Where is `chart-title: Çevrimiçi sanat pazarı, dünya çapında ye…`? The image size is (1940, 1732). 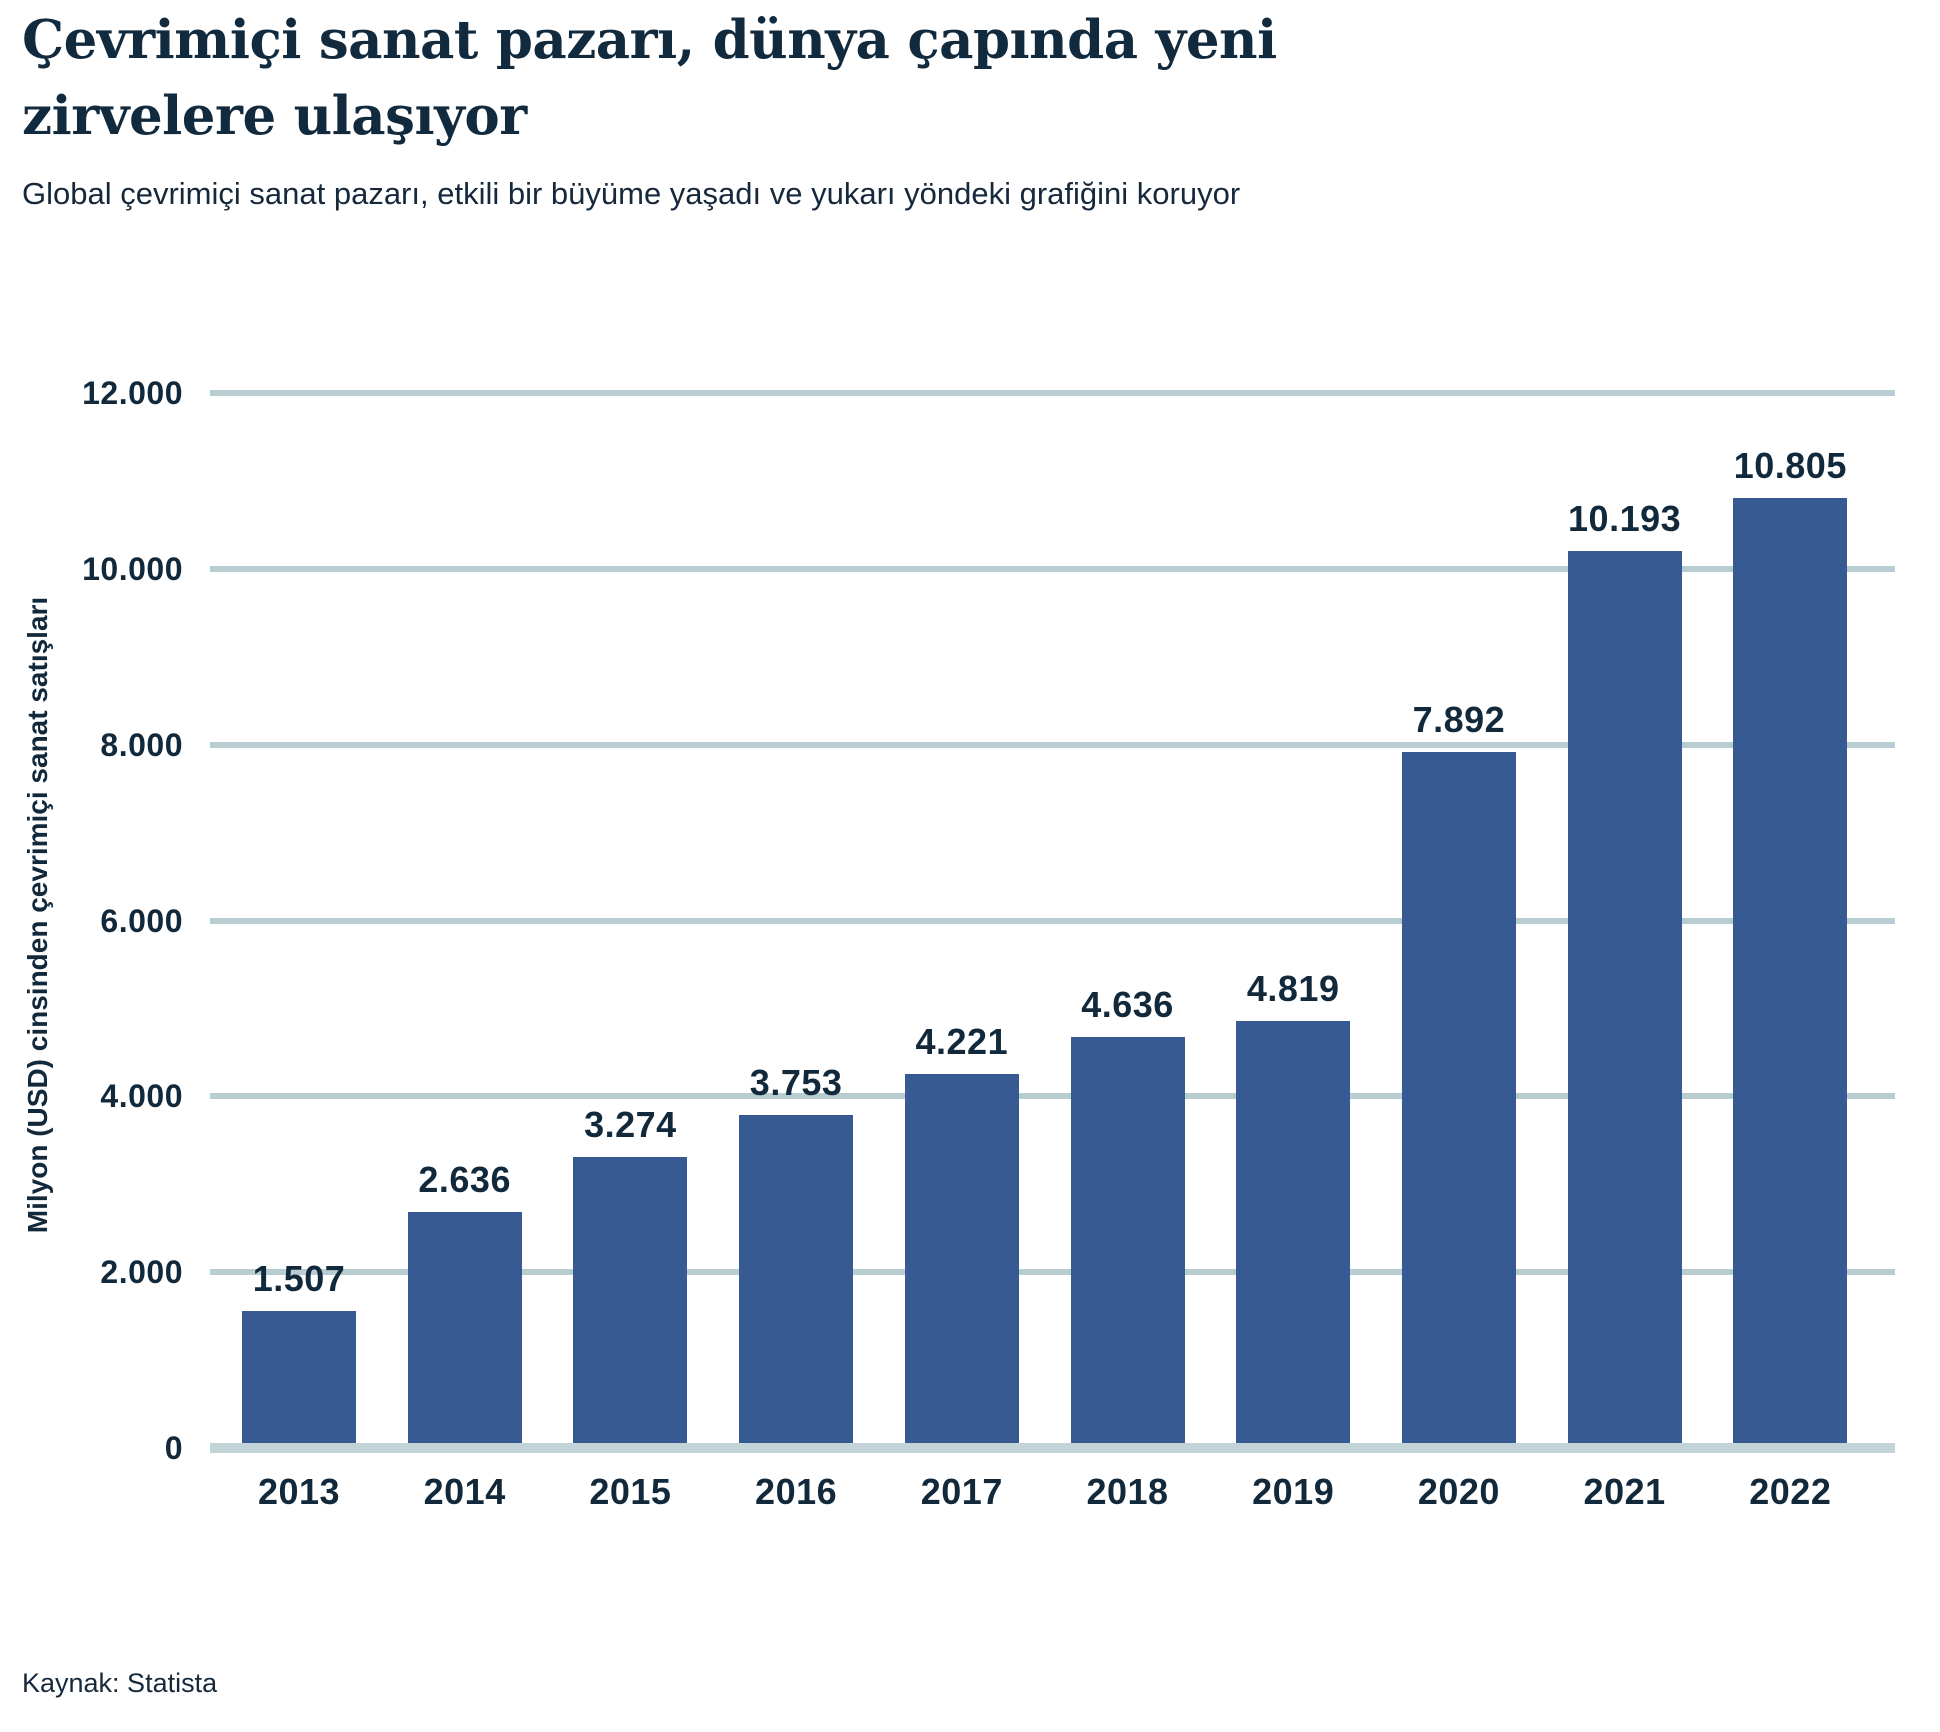
chart-title: Çevrimiçi sanat pazarı, dünya çapında ye… is located at coordinates (649, 78).